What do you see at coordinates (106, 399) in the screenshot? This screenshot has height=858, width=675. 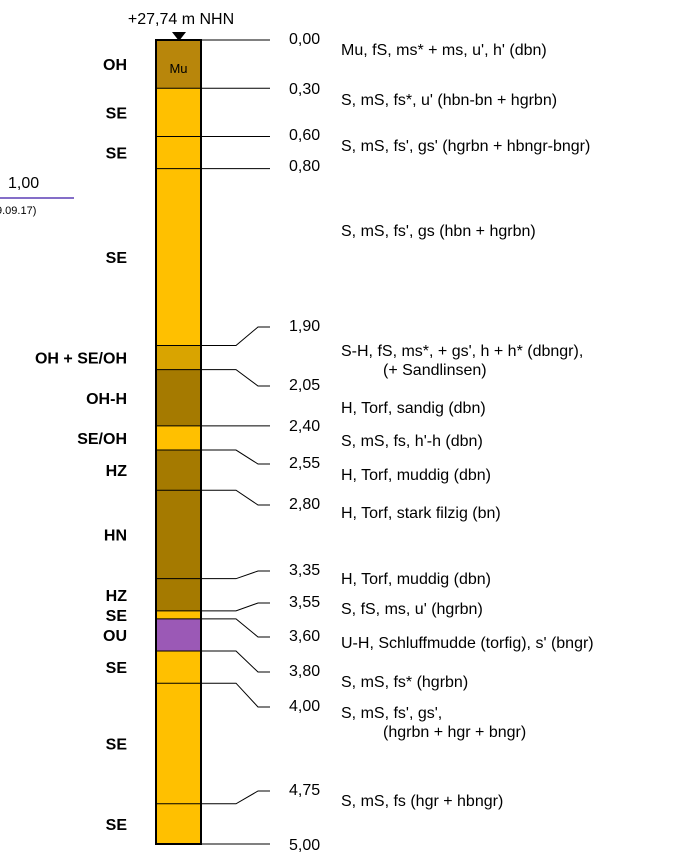 I see `layer-code: OH-H` at bounding box center [106, 399].